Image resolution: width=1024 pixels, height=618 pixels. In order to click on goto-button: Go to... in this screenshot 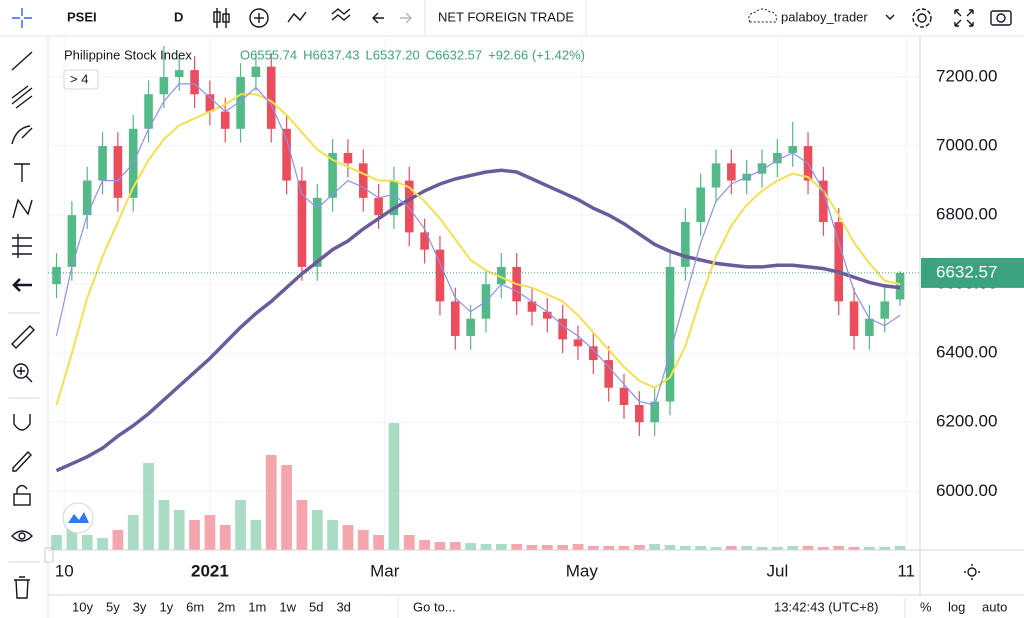, I will do `click(434, 606)`.